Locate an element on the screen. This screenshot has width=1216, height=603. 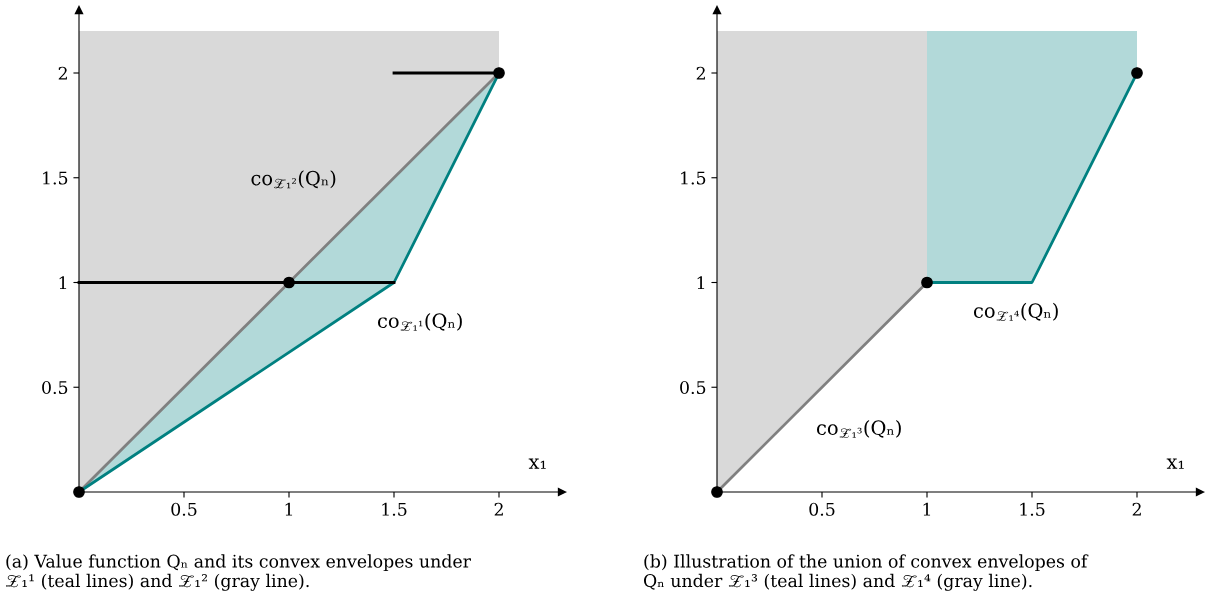
annotation: co$_{𝒵₁¹}$(Qₙ) is located at coordinates (419, 321).